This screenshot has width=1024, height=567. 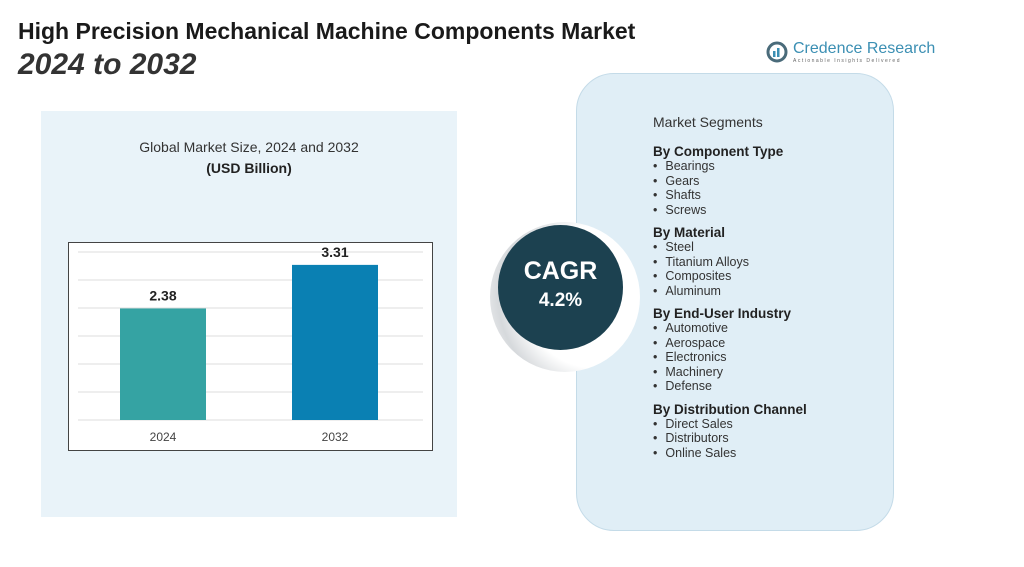 What do you see at coordinates (718, 151) in the screenshot?
I see `segment-title: By Component Type` at bounding box center [718, 151].